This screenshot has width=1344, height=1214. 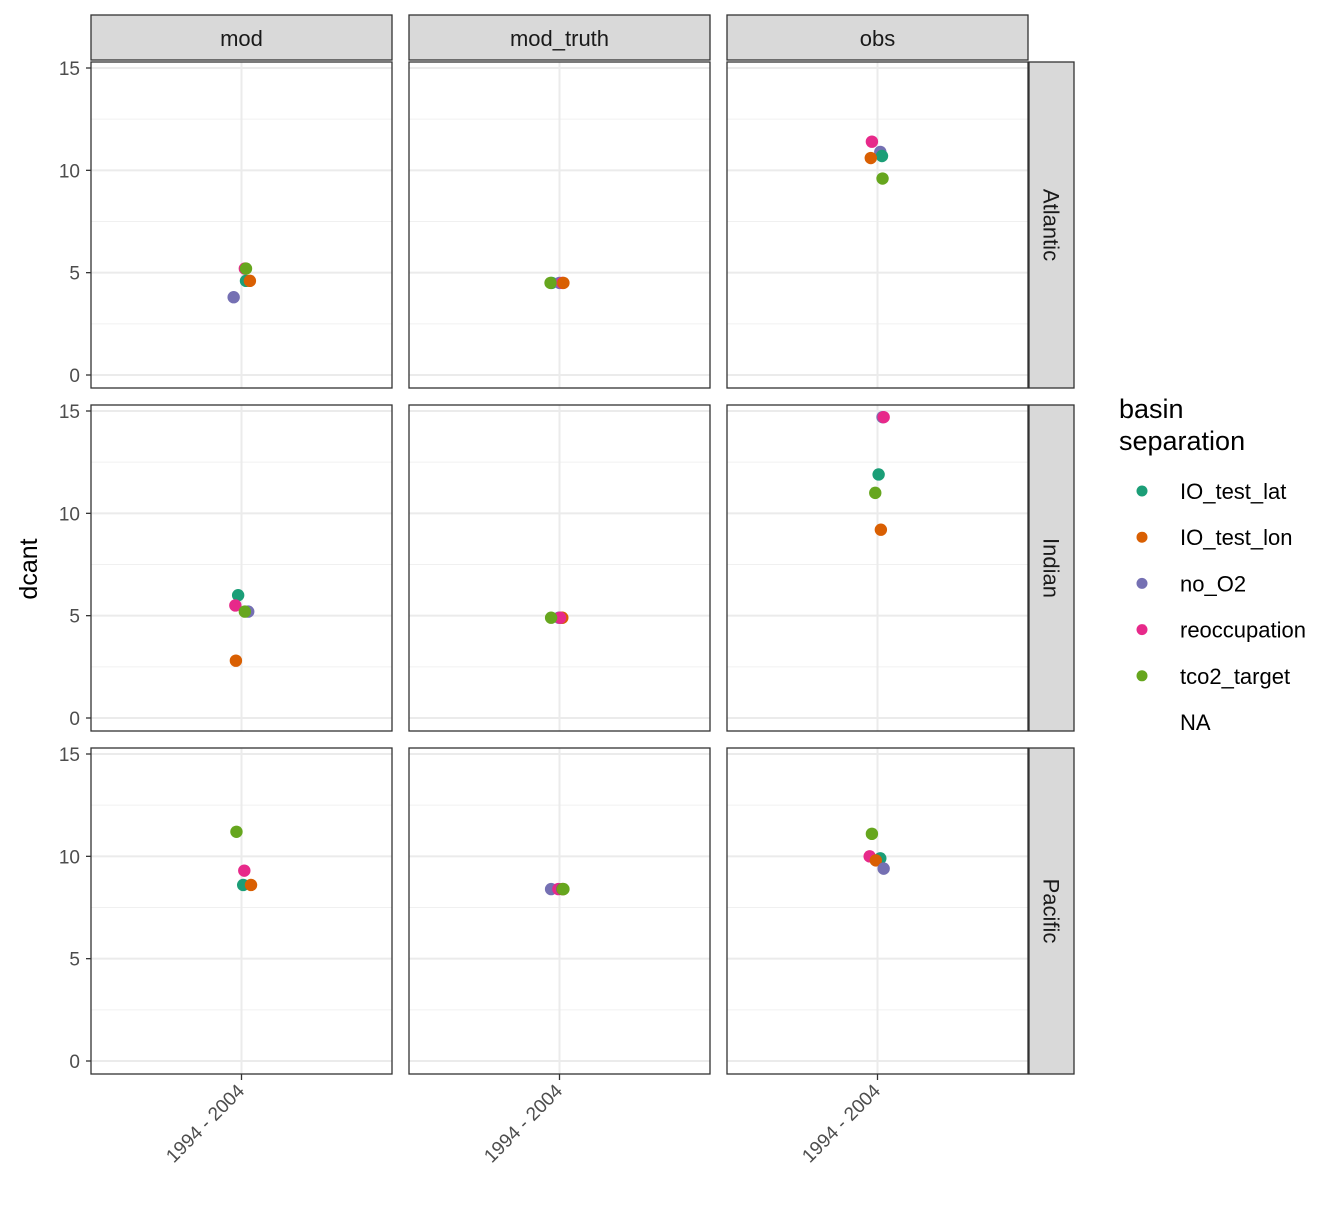 What do you see at coordinates (1182, 441) in the screenshot?
I see `legend-title: separation` at bounding box center [1182, 441].